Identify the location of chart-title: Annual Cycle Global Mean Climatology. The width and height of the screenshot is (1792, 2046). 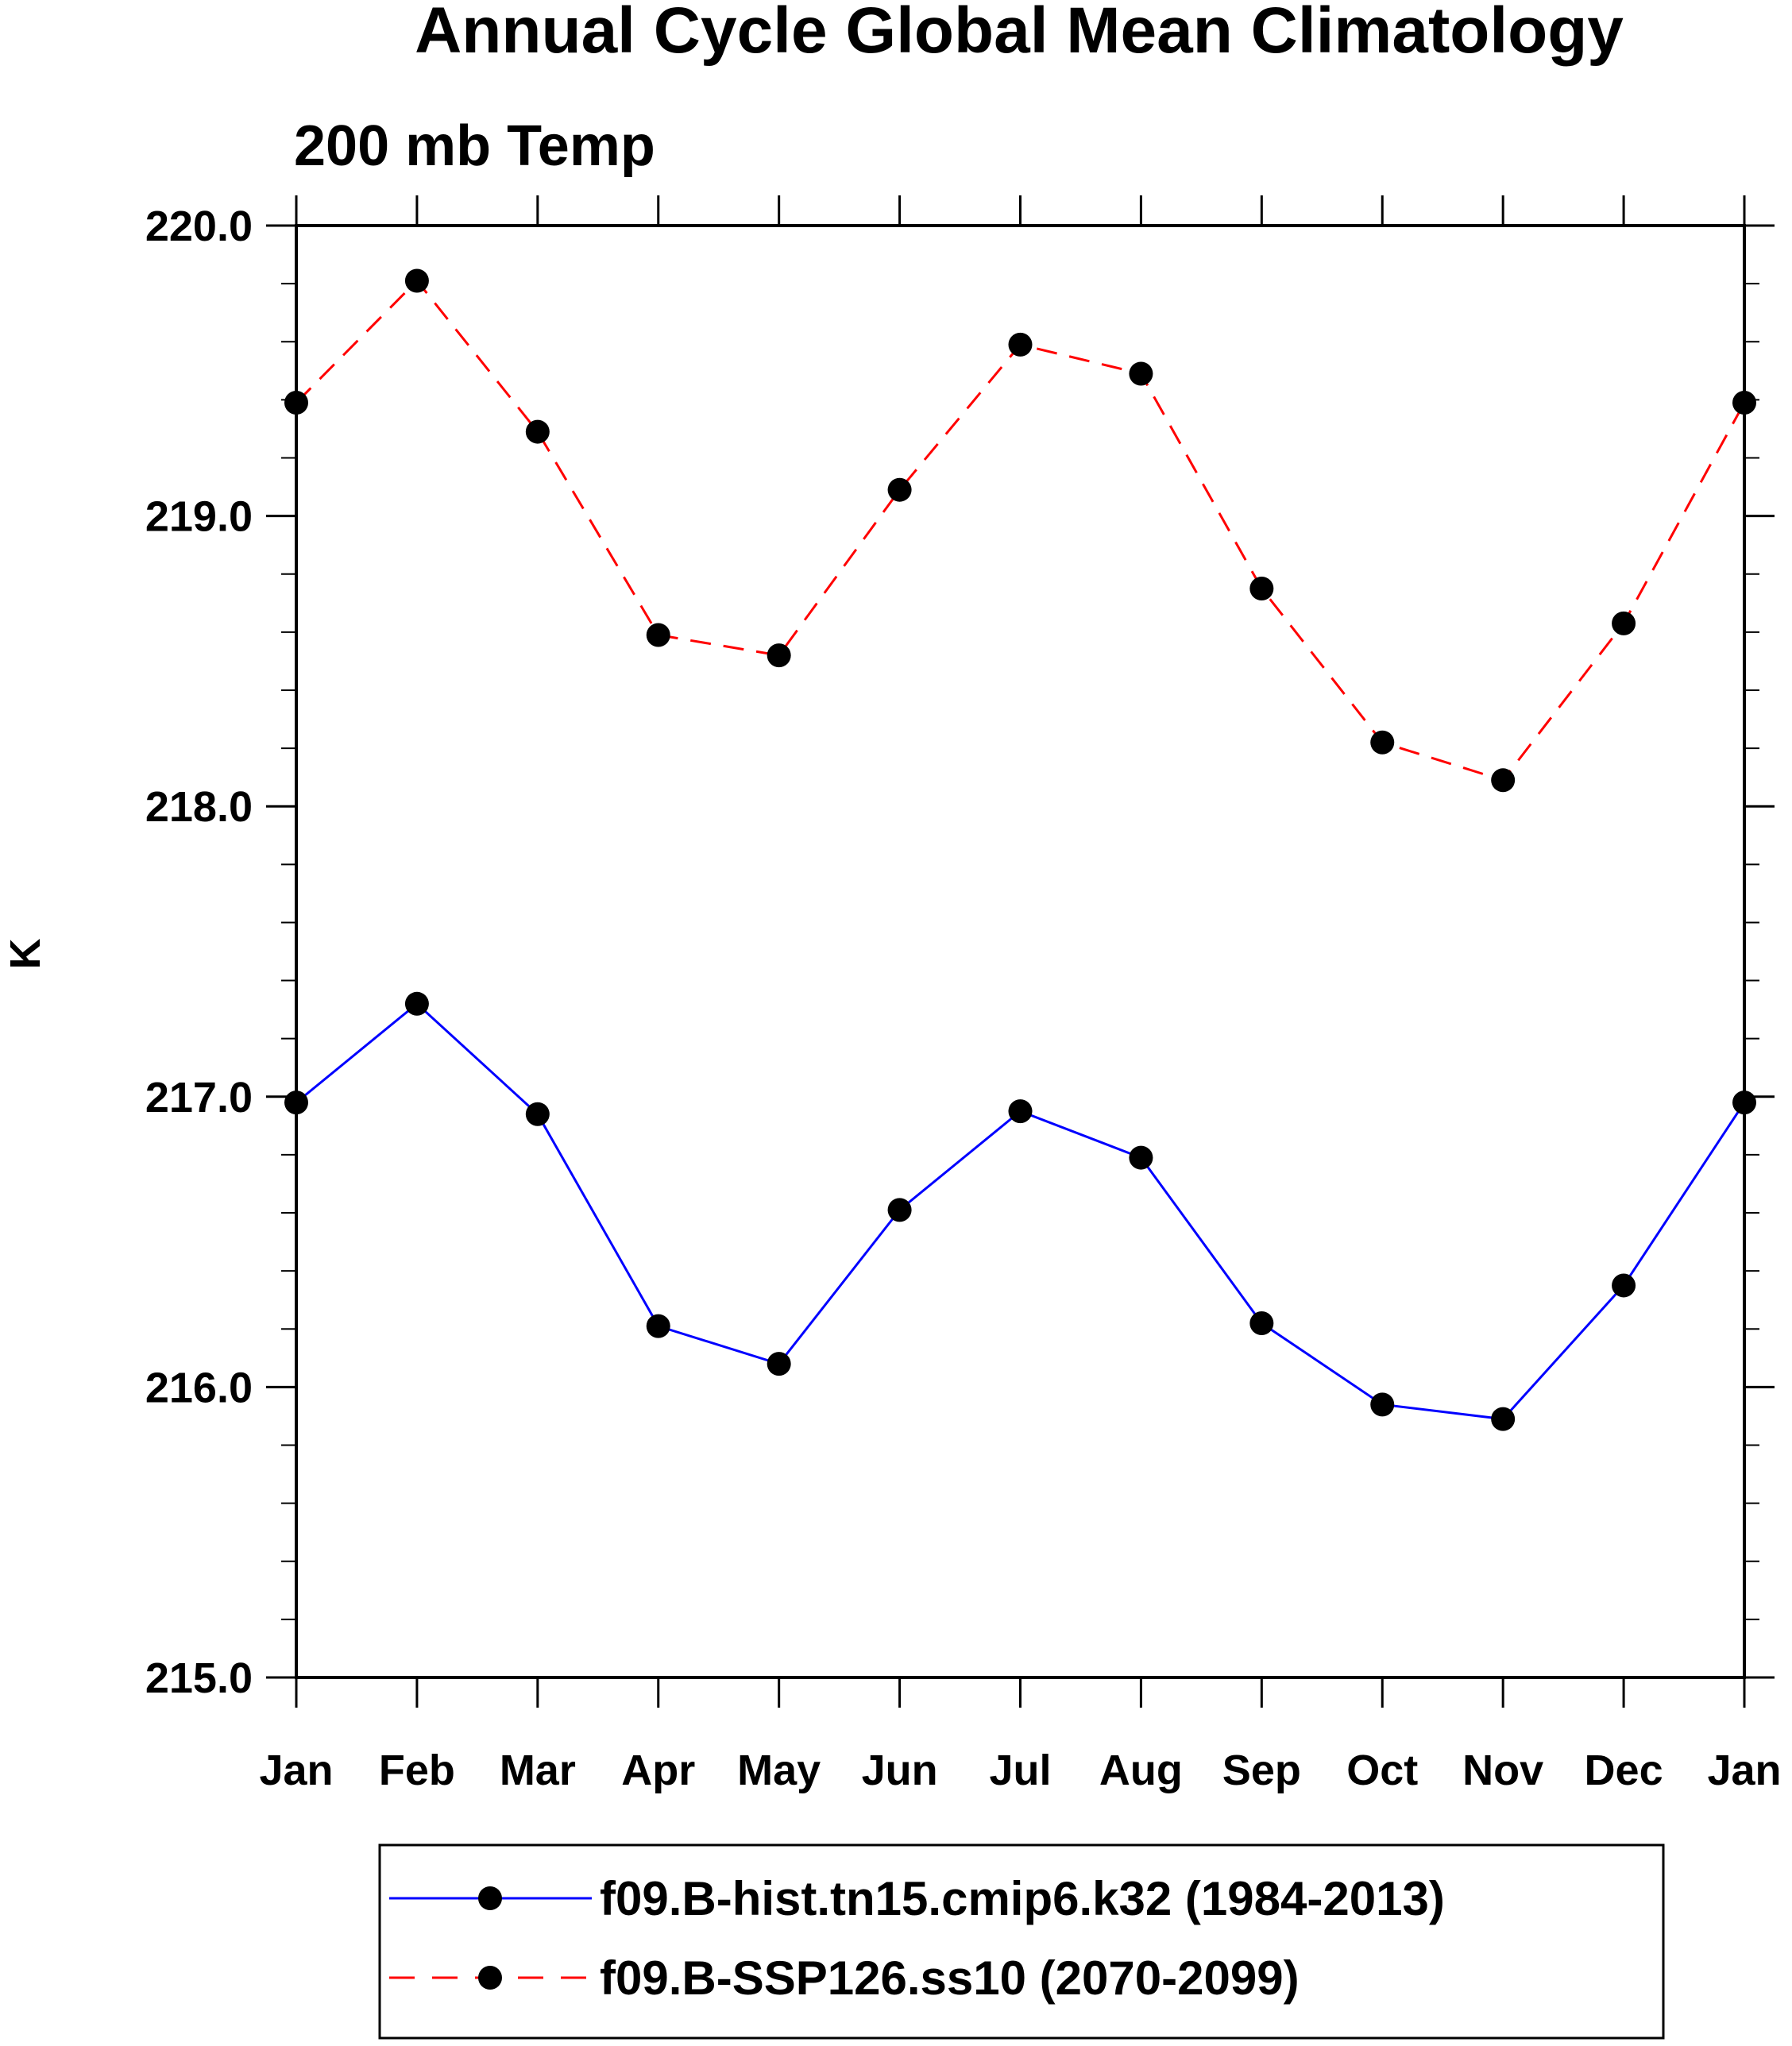
(1019, 33).